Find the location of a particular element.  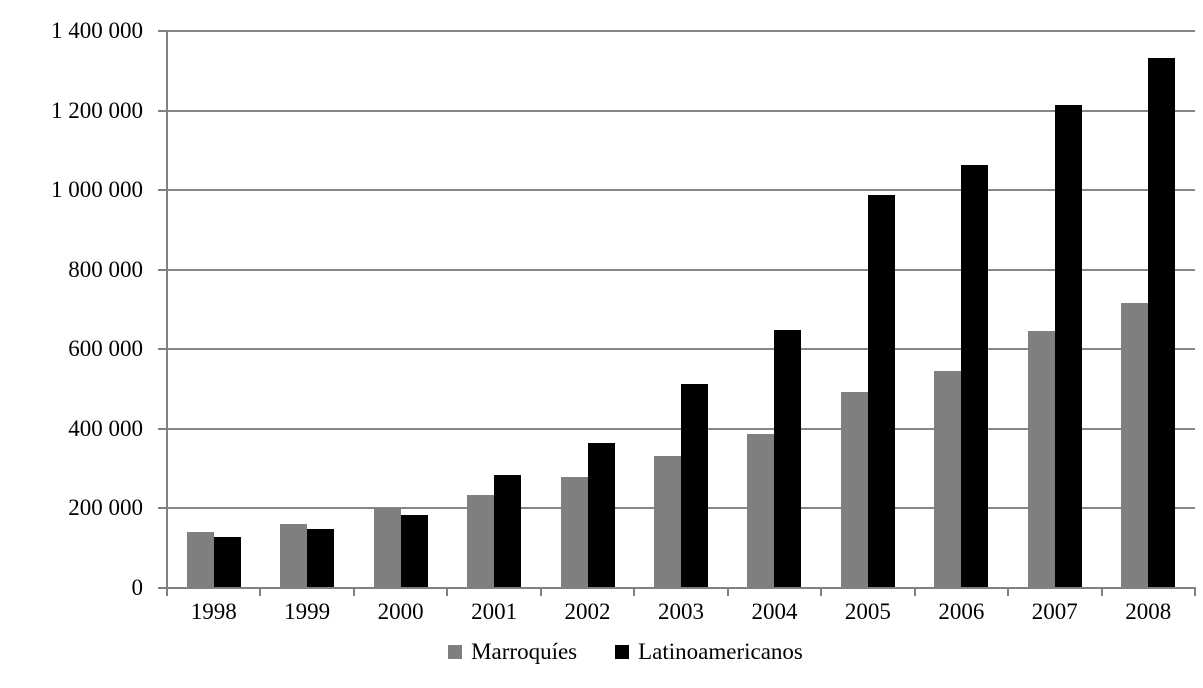

bar-2007-marroquies is located at coordinates (1041, 459).